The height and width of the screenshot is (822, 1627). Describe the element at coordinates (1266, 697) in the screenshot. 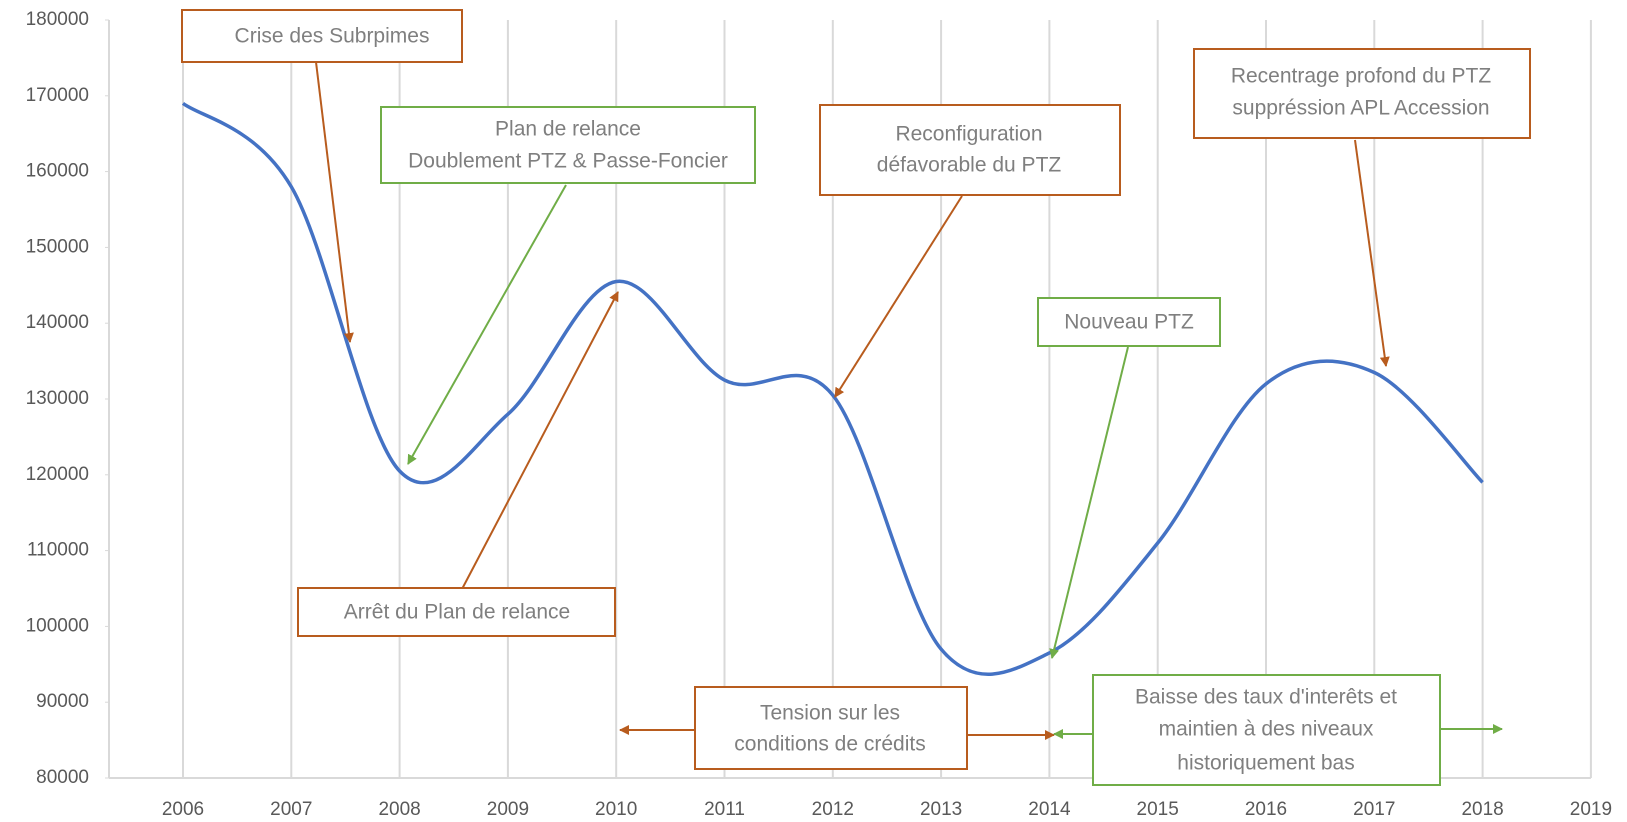

I see `annotation-text: Baisse des taux d'interêts et` at that location.